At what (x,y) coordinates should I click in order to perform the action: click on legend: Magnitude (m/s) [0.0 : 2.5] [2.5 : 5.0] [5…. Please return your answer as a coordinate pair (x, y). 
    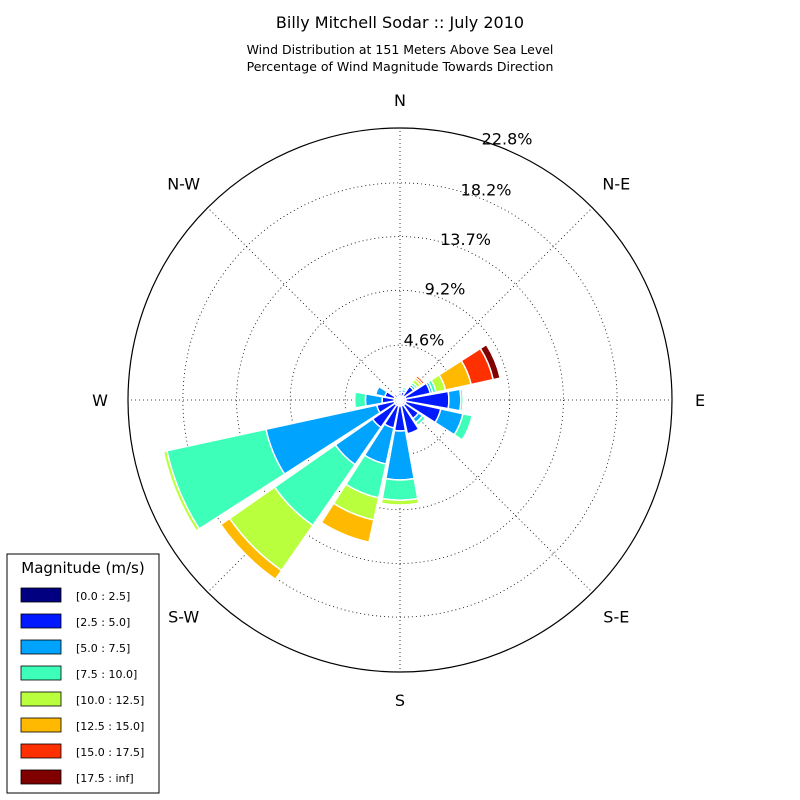
    Looking at the image, I should click on (83, 673).